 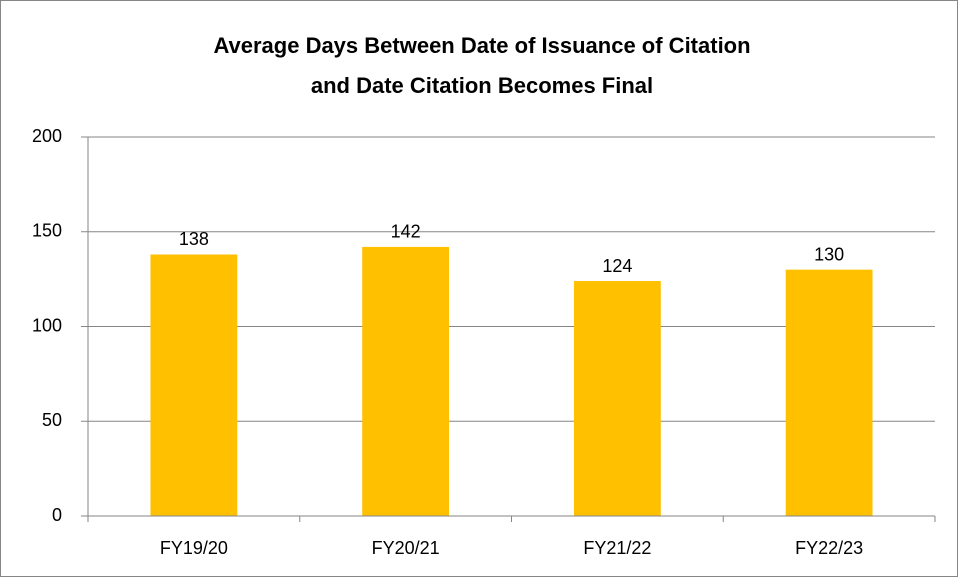 What do you see at coordinates (57, 515) in the screenshot?
I see `y-tick-label: 0` at bounding box center [57, 515].